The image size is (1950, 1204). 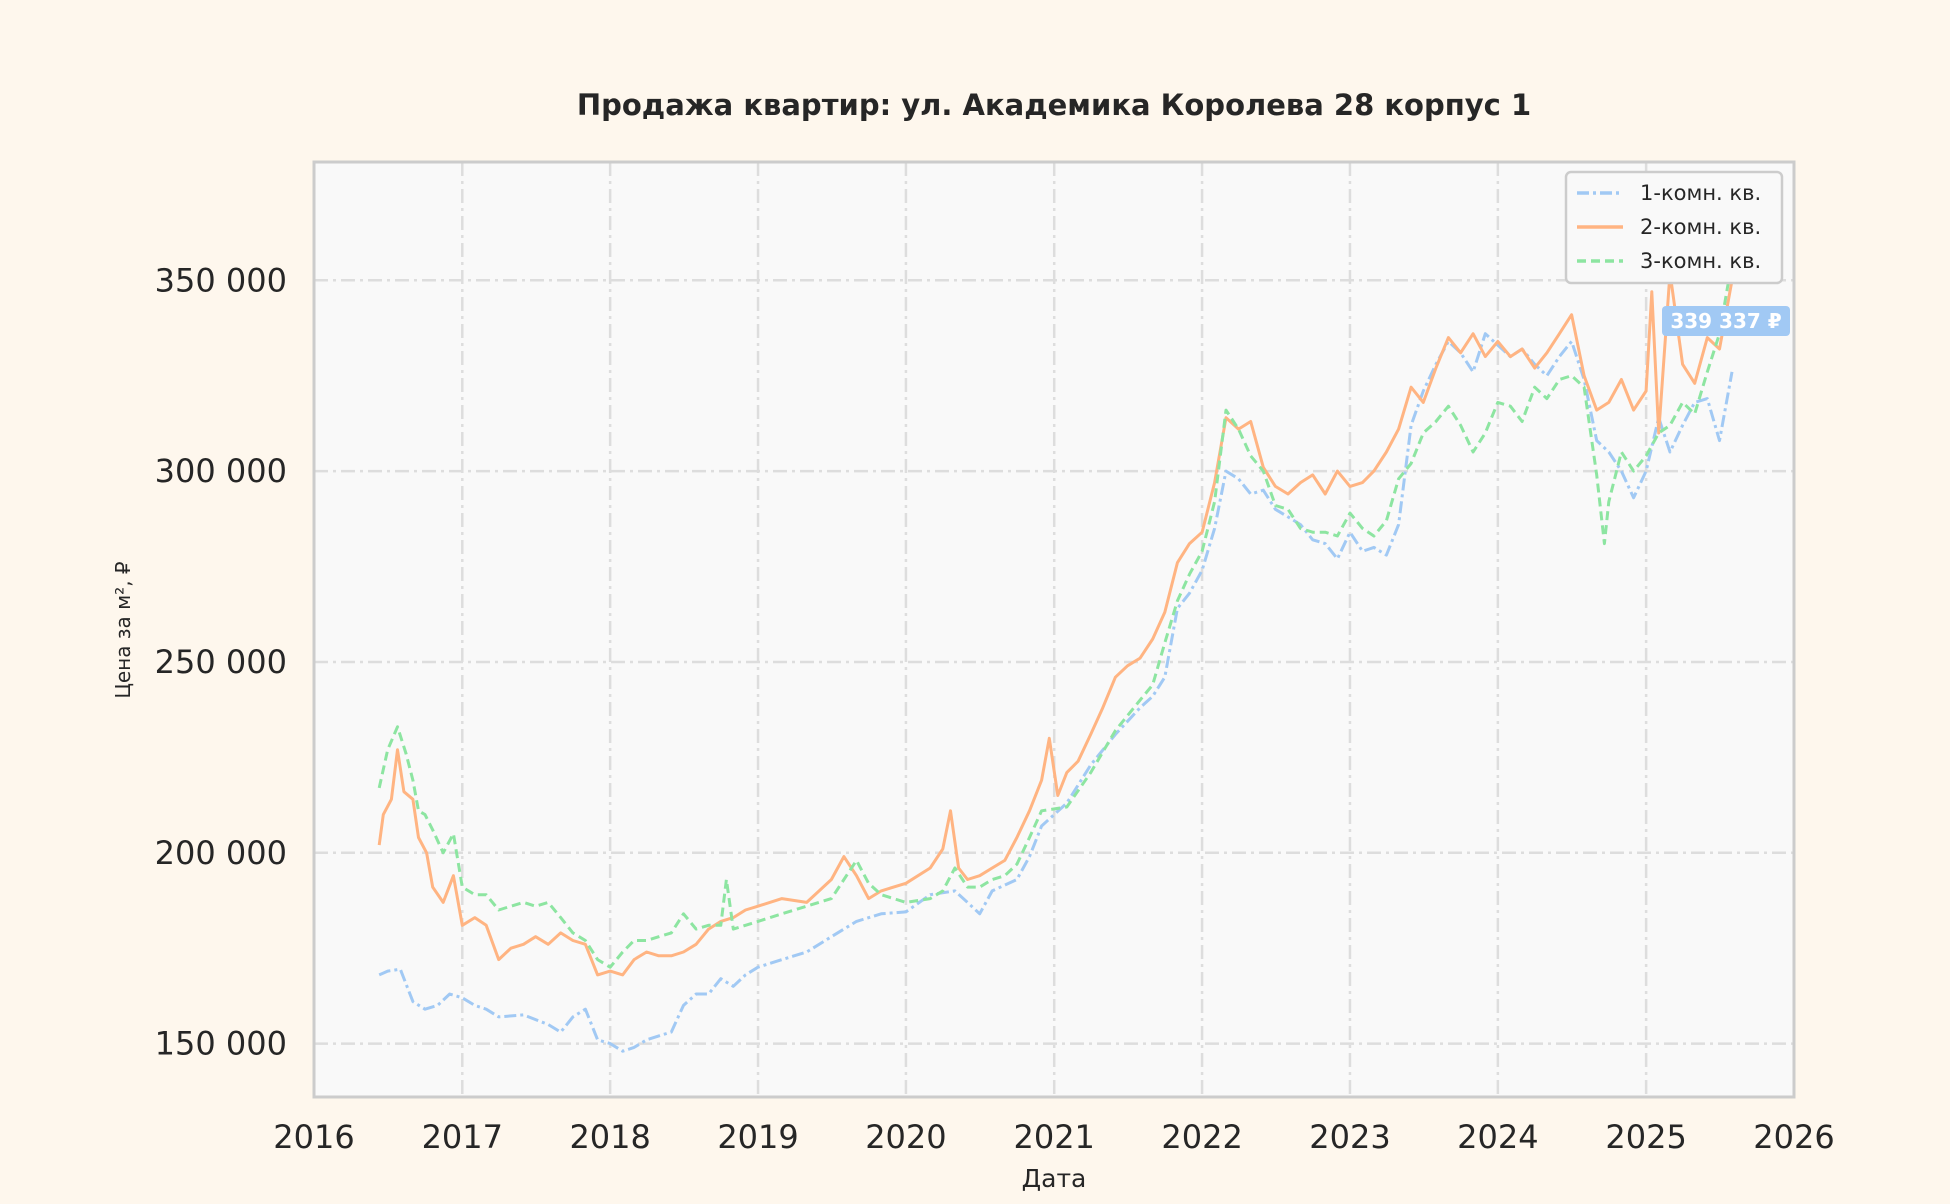 I want to click on legend: 1-комн. кв. 2-комн. кв. 3-комн. кв., so click(x=1674, y=227).